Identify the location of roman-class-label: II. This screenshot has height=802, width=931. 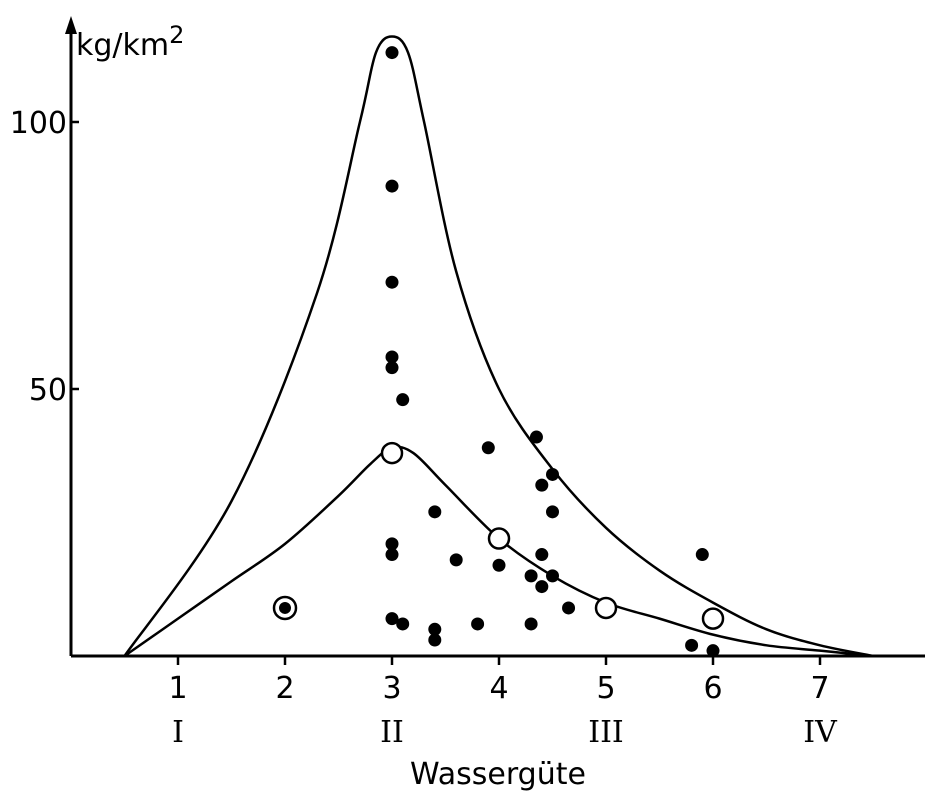
(392, 732).